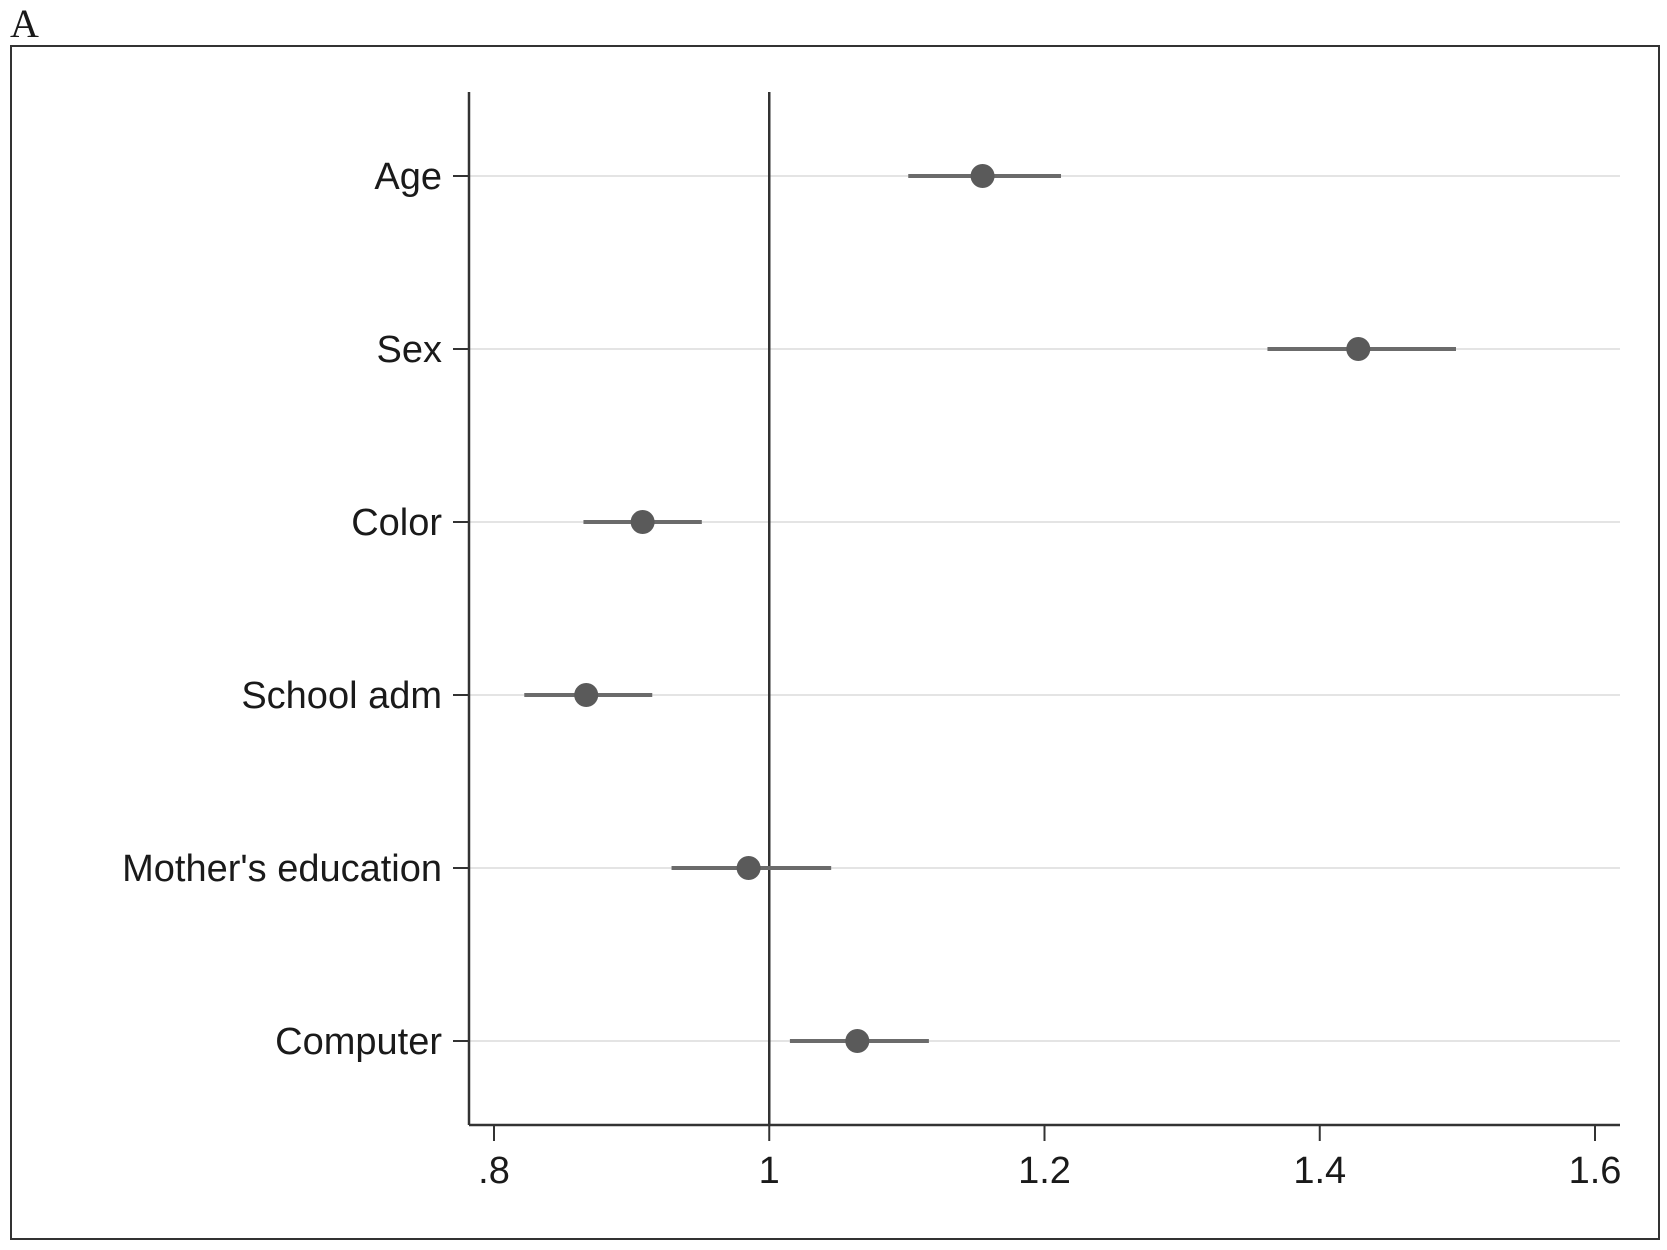 The width and height of the screenshot is (1667, 1250). I want to click on panel-label: A, so click(24, 23).